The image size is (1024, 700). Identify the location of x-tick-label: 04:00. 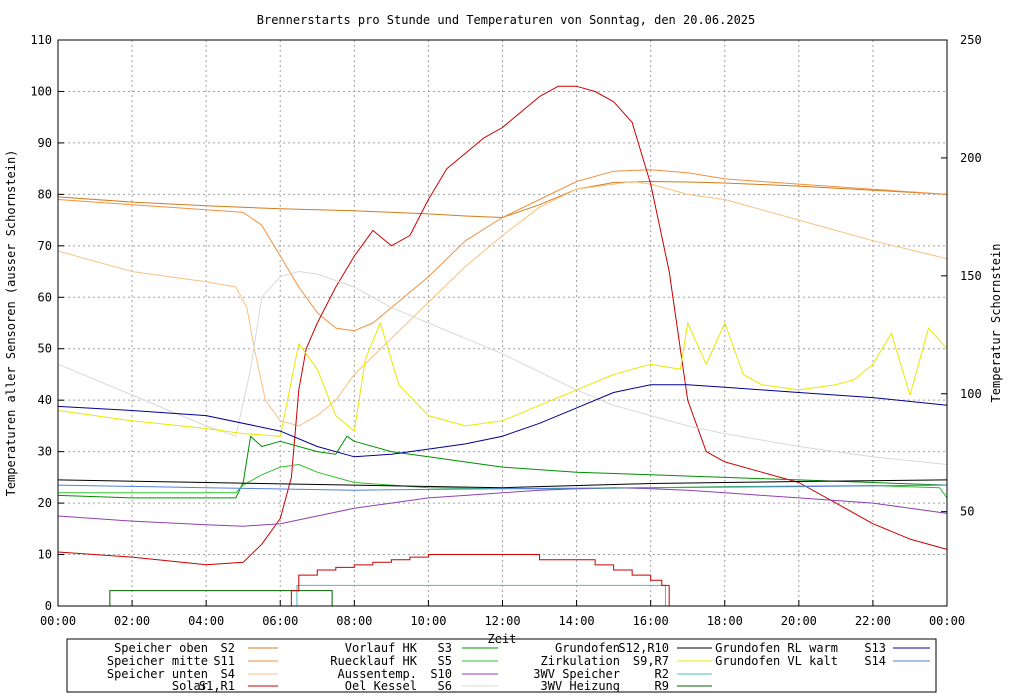
(206, 621).